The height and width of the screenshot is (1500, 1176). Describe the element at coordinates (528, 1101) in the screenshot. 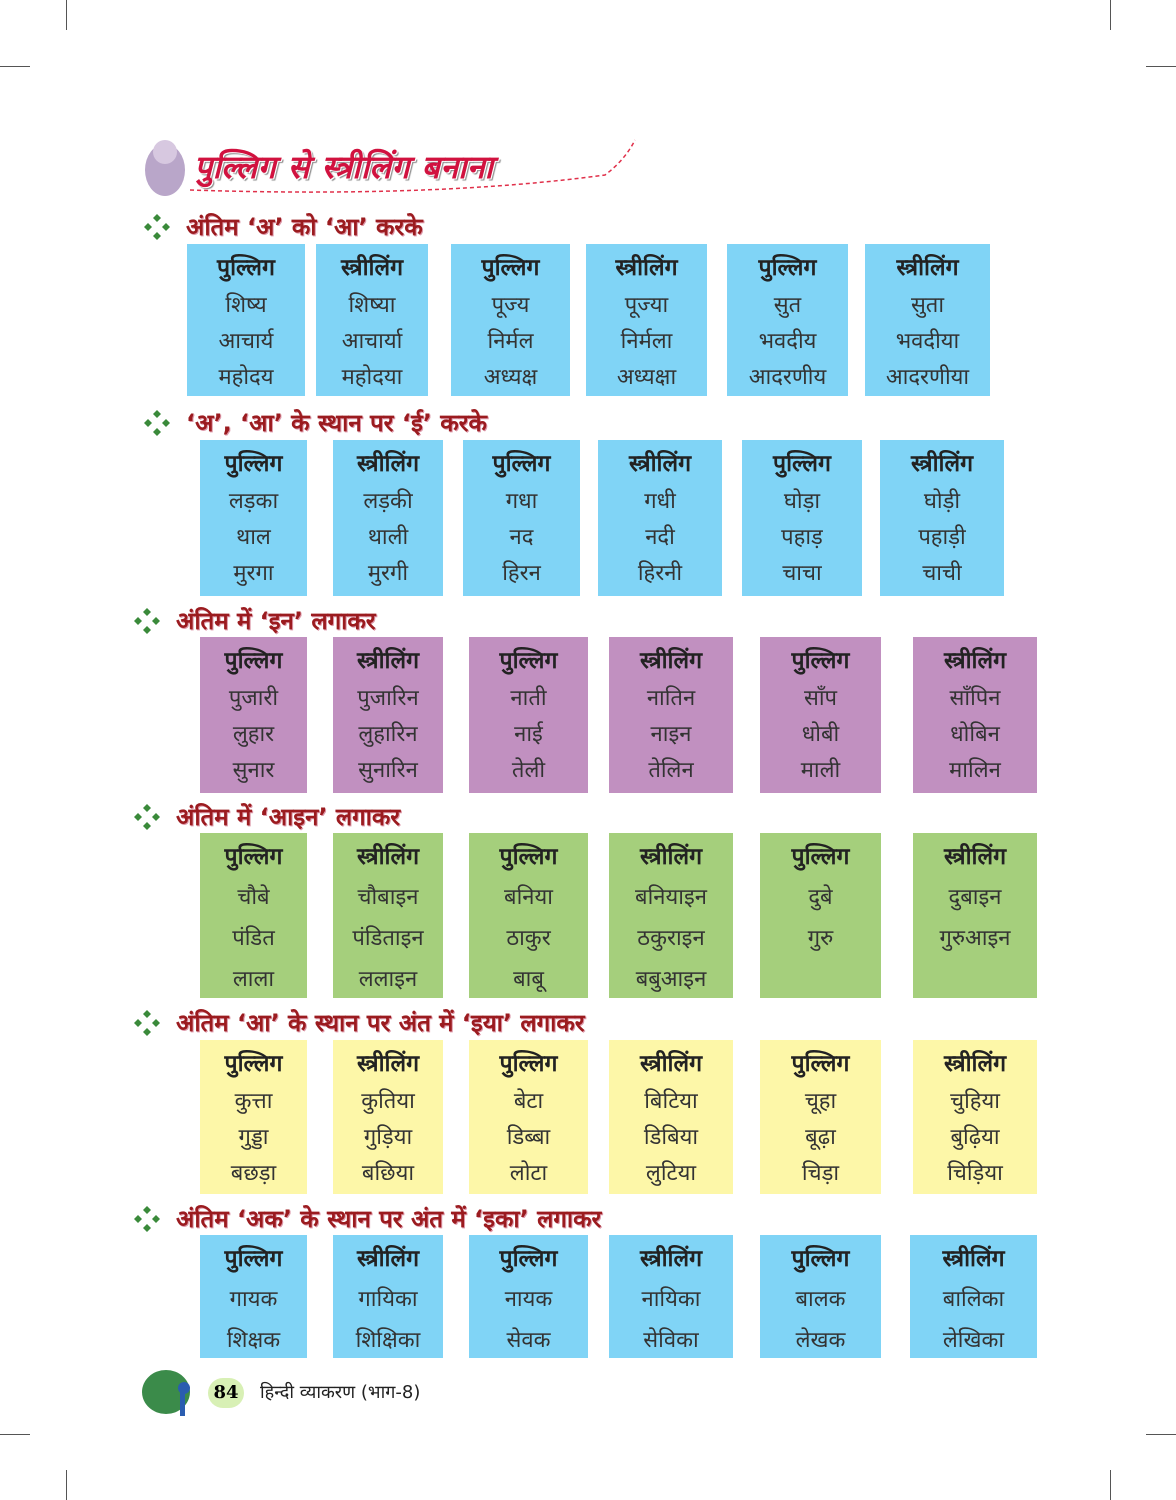

I see `word: बेटा` at that location.